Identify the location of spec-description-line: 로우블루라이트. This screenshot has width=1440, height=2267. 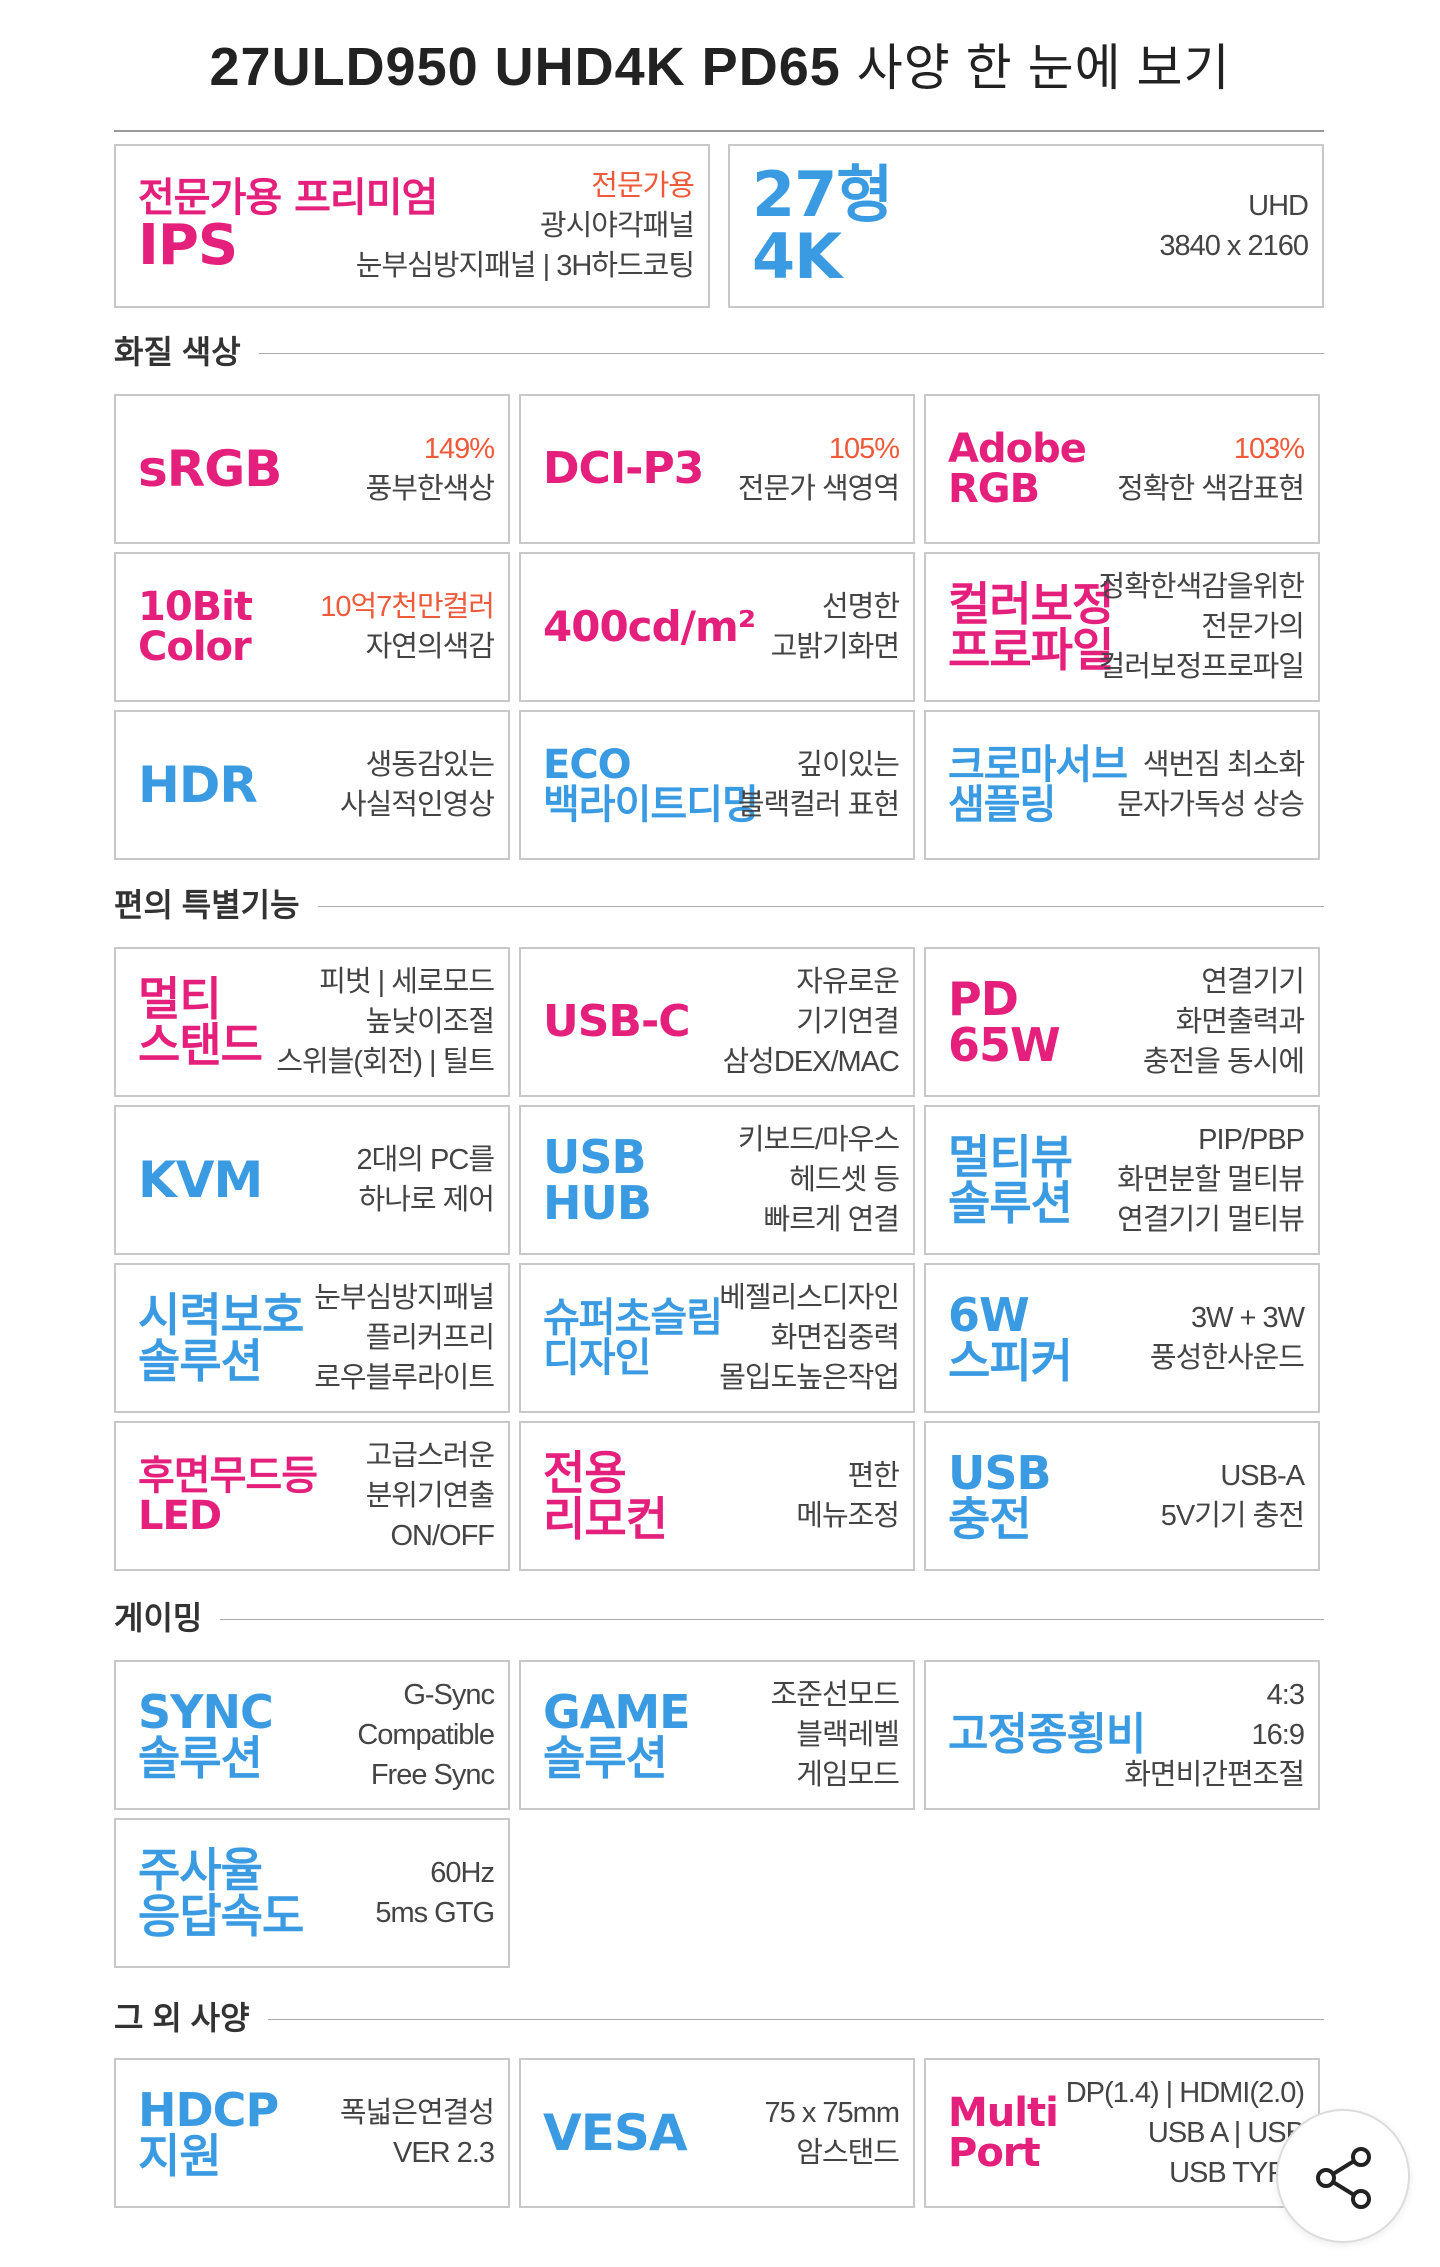
(404, 1378).